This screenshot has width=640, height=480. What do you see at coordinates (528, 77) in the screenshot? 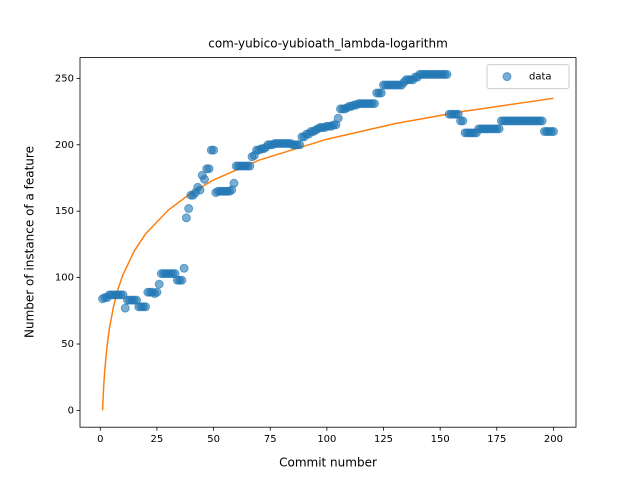
I see `legend-box` at bounding box center [528, 77].